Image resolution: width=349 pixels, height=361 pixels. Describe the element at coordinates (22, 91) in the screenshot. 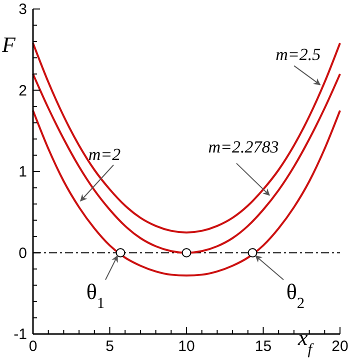

I see `y-tick-label: 2` at that location.